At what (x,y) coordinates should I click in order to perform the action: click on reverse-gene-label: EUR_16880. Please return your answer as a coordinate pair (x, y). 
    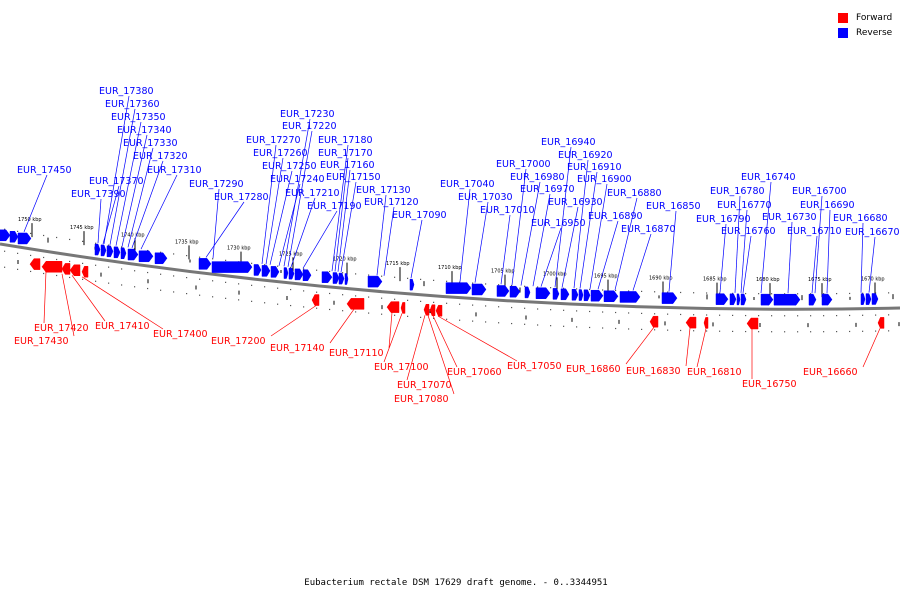
    Looking at the image, I should click on (634, 193).